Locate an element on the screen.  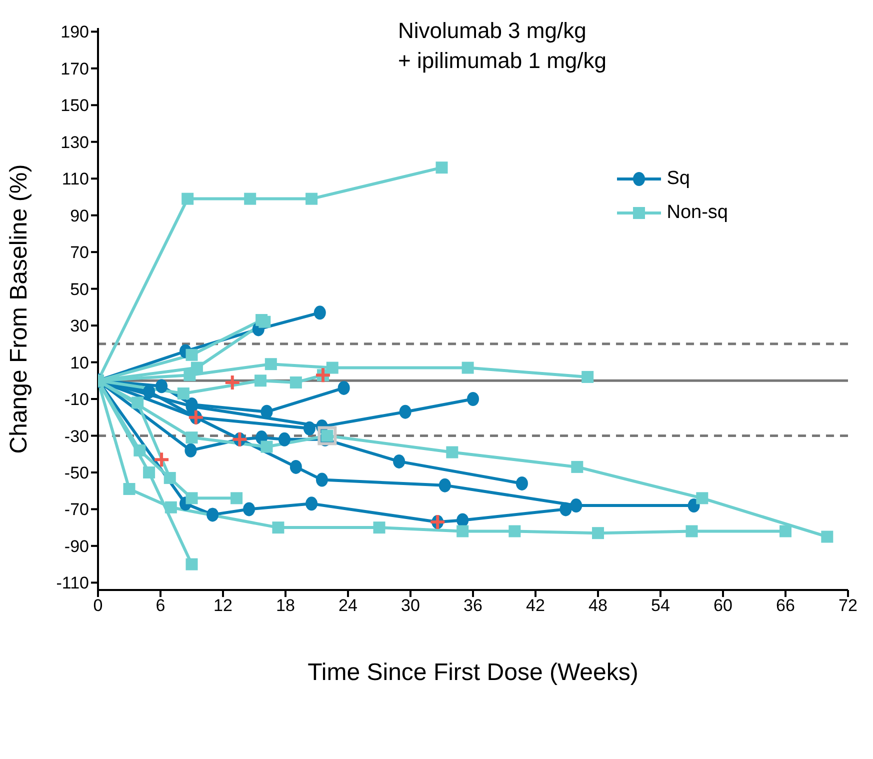
y-tick-label: 30 is located at coordinates (79, 326).